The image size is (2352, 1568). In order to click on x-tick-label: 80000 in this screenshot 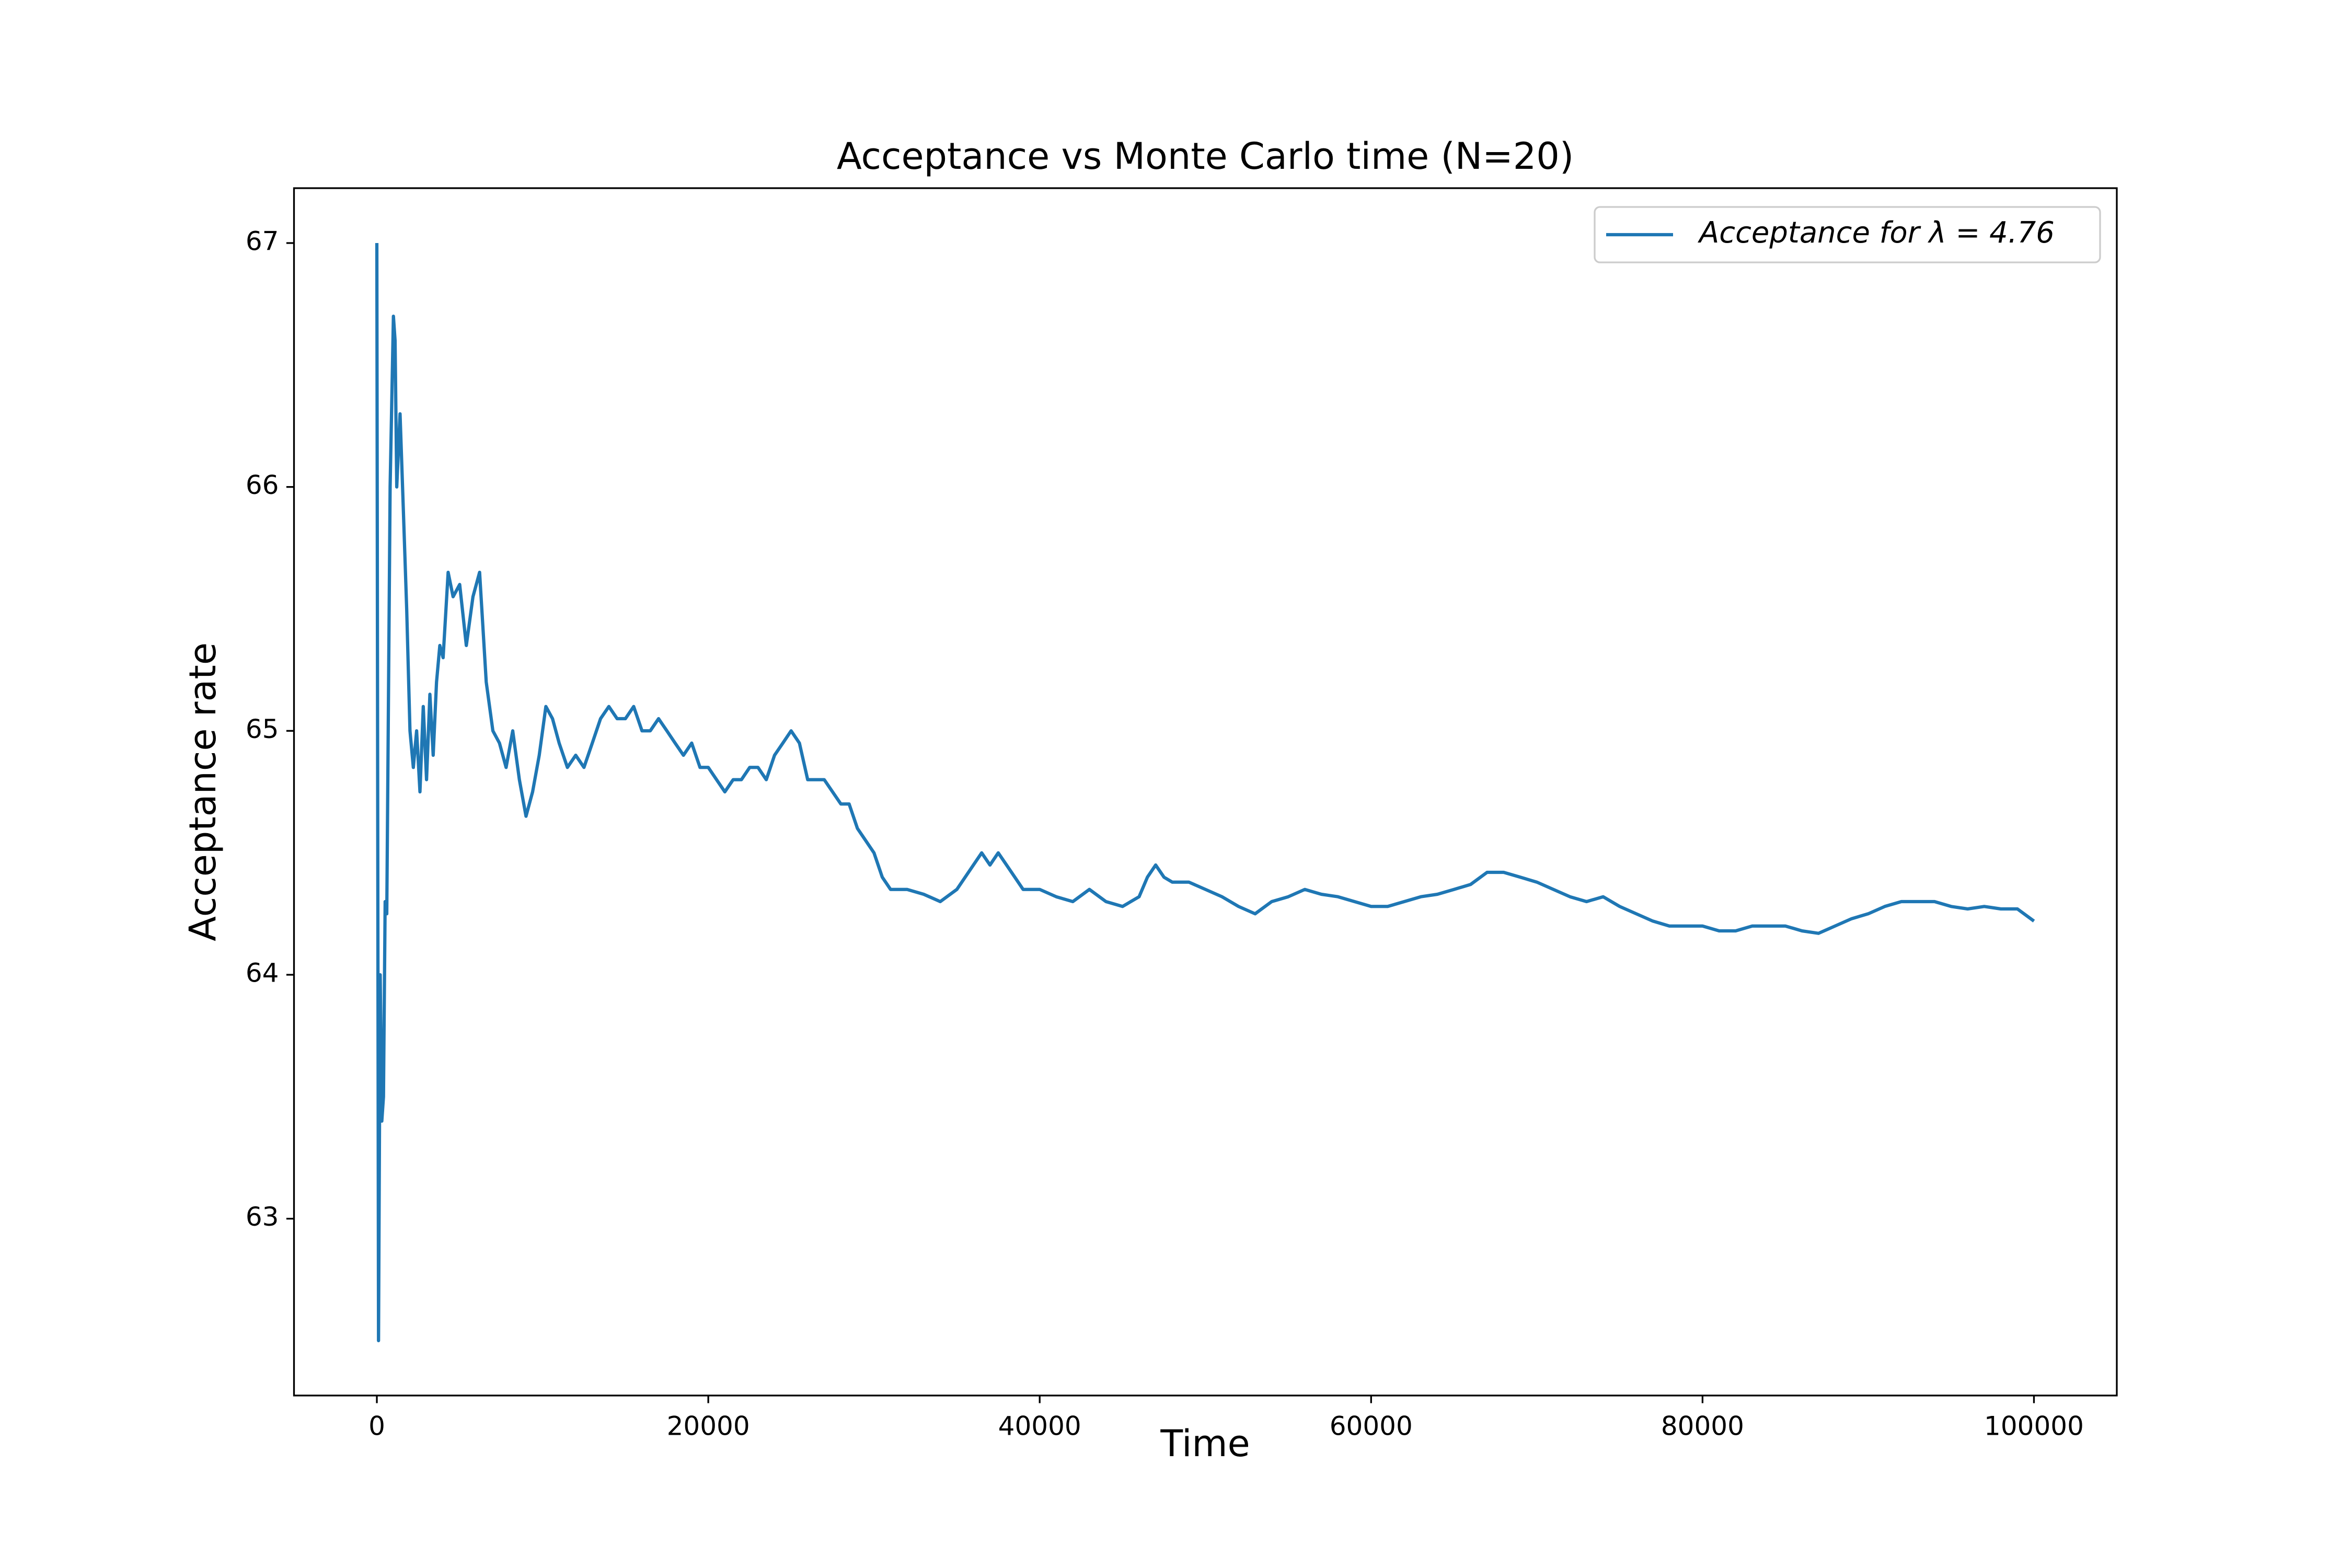, I will do `click(1702, 1426)`.